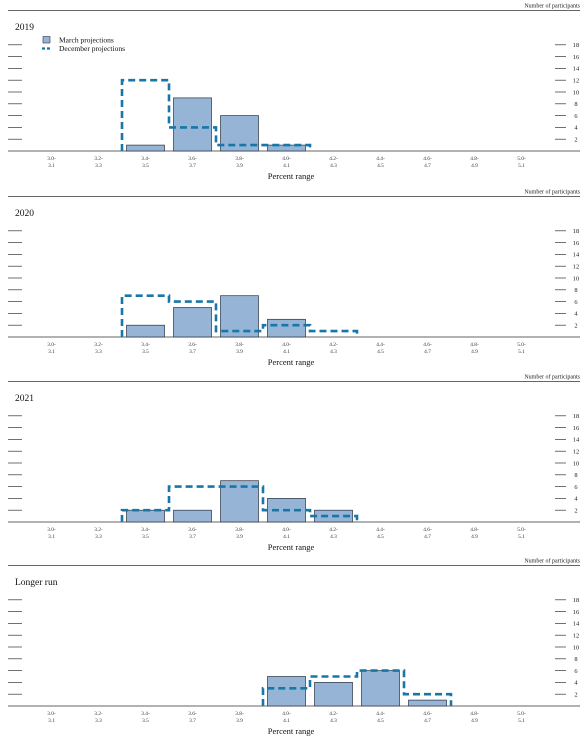 Image resolution: width=587 pixels, height=737 pixels. I want to click on category-label-bottom: 5.1, so click(521, 352).